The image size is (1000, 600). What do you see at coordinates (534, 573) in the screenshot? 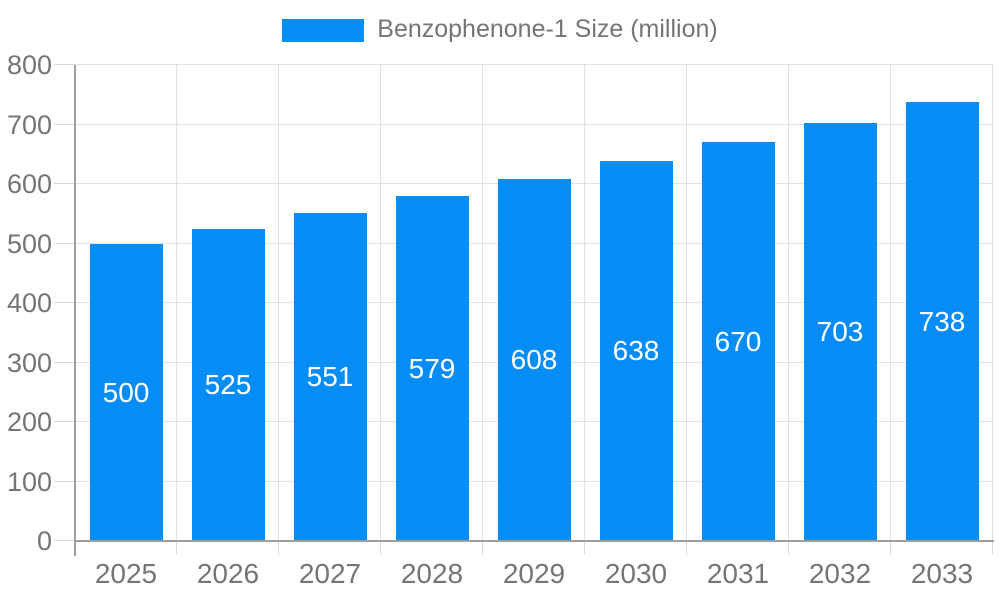
I see `x-tick-label: 2029` at bounding box center [534, 573].